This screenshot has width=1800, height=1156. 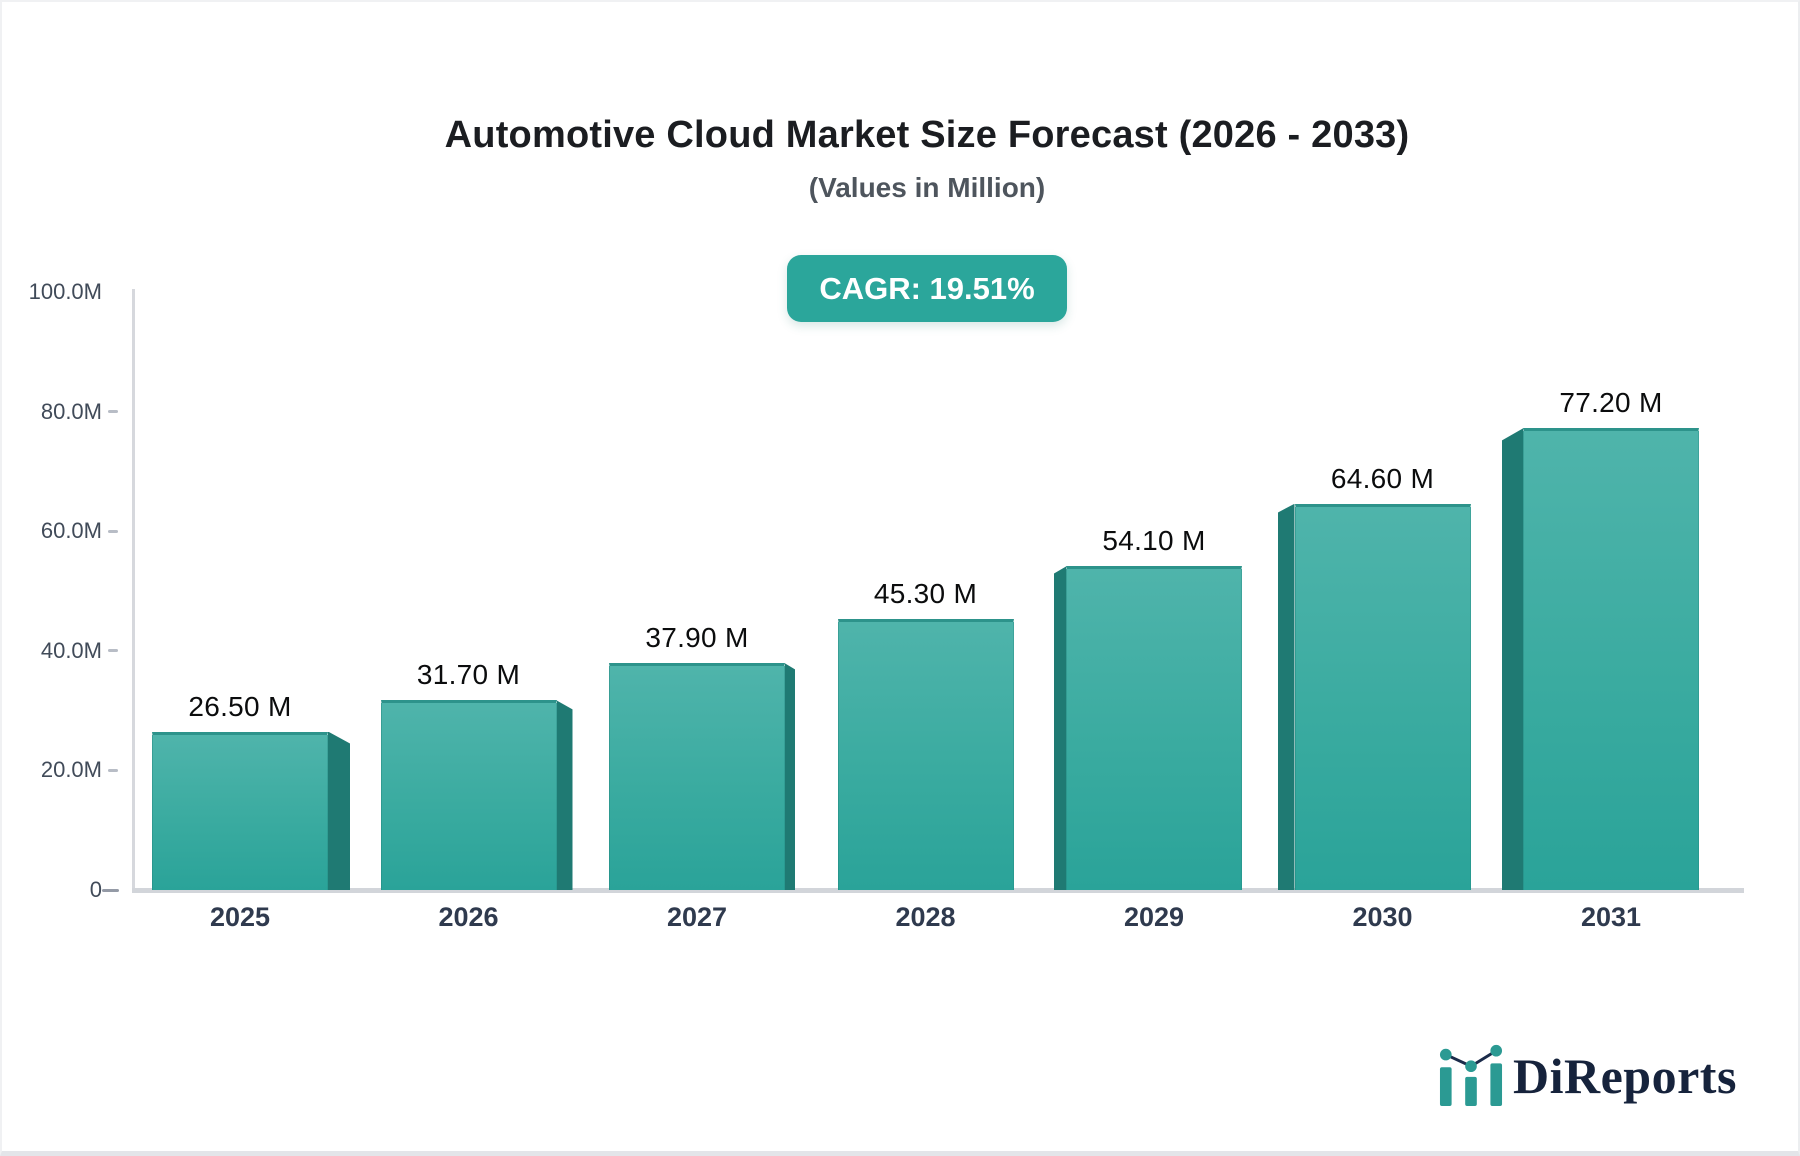 What do you see at coordinates (790, 776) in the screenshot?
I see `bar-3d-side-2027` at bounding box center [790, 776].